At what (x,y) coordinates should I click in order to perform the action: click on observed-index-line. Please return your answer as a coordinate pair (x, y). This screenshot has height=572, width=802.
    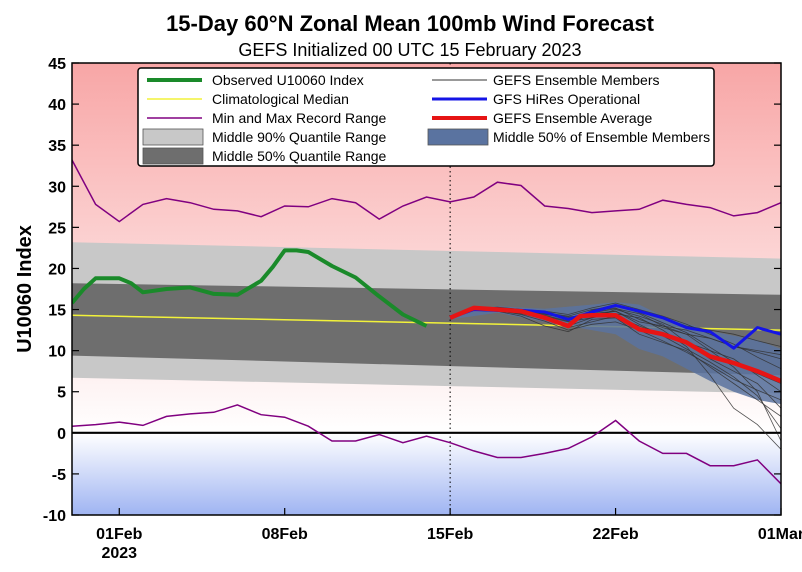
    Looking at the image, I should click on (250, 288).